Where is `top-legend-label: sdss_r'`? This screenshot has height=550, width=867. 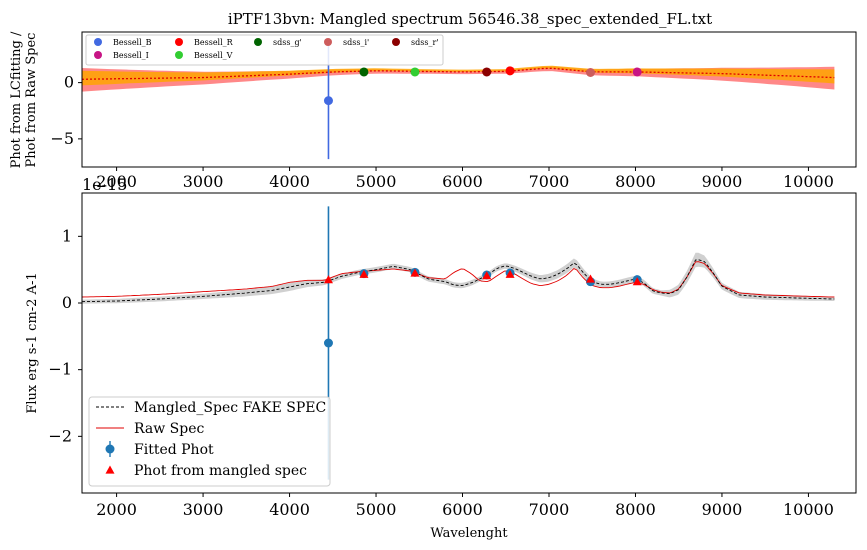
top-legend-label: sdss_r' is located at coordinates (424, 42).